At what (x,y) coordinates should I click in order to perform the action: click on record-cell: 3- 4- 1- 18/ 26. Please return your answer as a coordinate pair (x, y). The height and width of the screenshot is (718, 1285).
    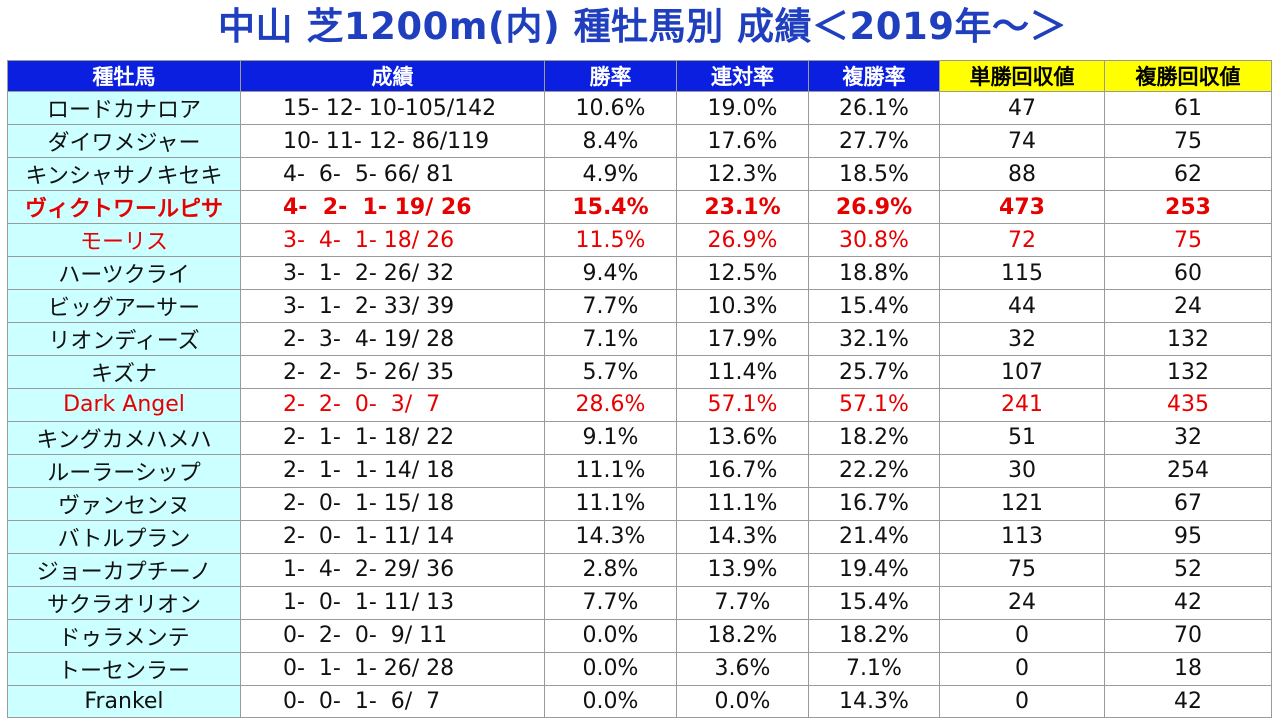
    Looking at the image, I should click on (392, 240).